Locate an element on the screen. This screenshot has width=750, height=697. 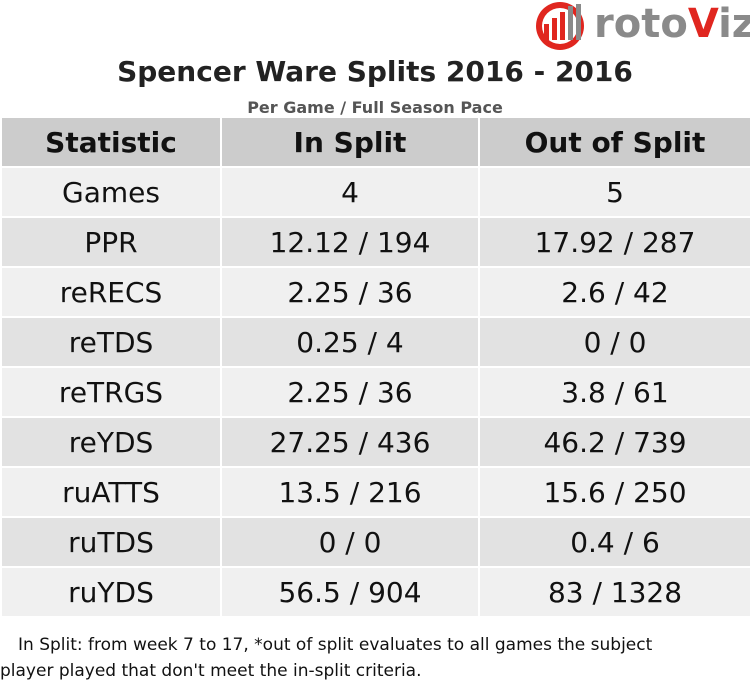
table-row: ruATTS 13.5 / 216 15.6 / 250 is located at coordinates (375, 492).